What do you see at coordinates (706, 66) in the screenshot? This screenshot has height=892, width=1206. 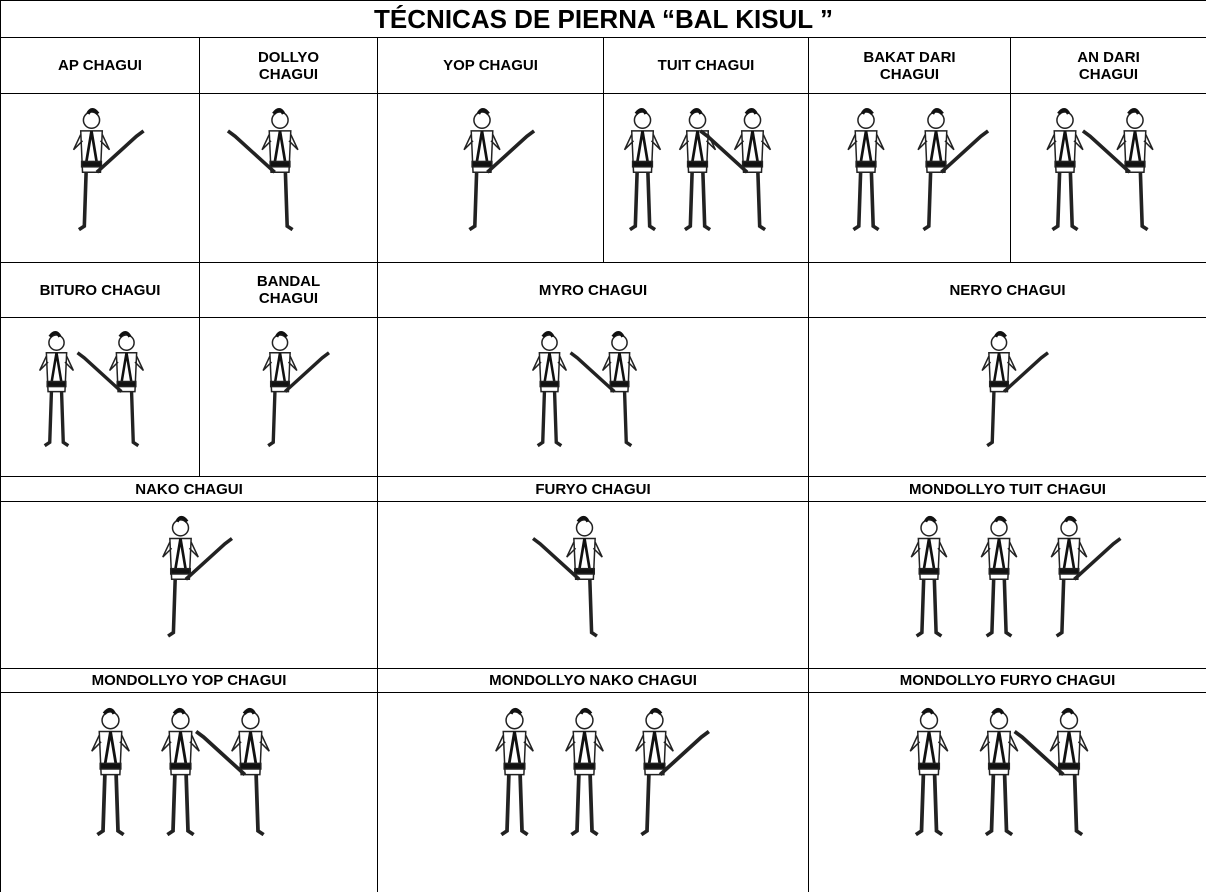 I see `technique-label: TUIT CHAGUI` at bounding box center [706, 66].